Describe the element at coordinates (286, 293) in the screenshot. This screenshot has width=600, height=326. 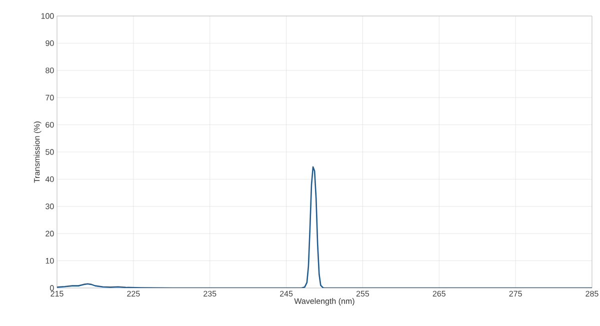
I see `x-tick-label: 245` at that location.